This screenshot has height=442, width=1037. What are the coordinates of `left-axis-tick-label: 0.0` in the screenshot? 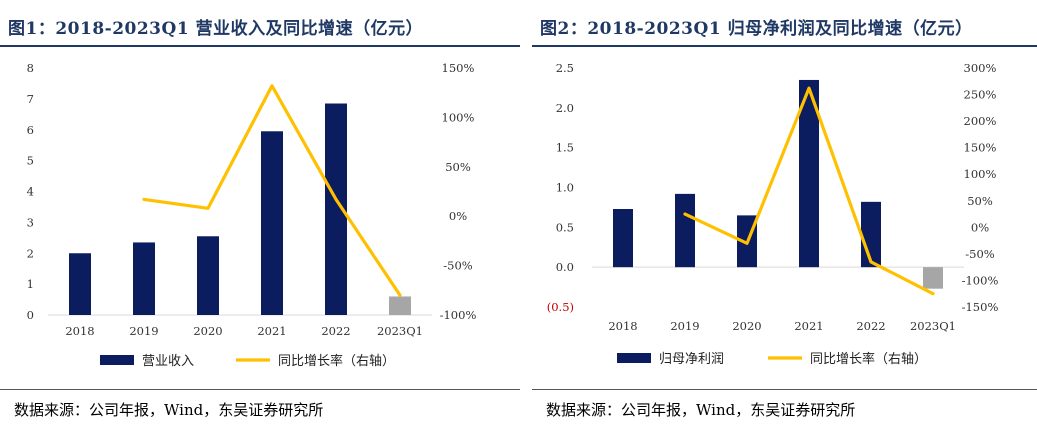 It's located at (565, 267).